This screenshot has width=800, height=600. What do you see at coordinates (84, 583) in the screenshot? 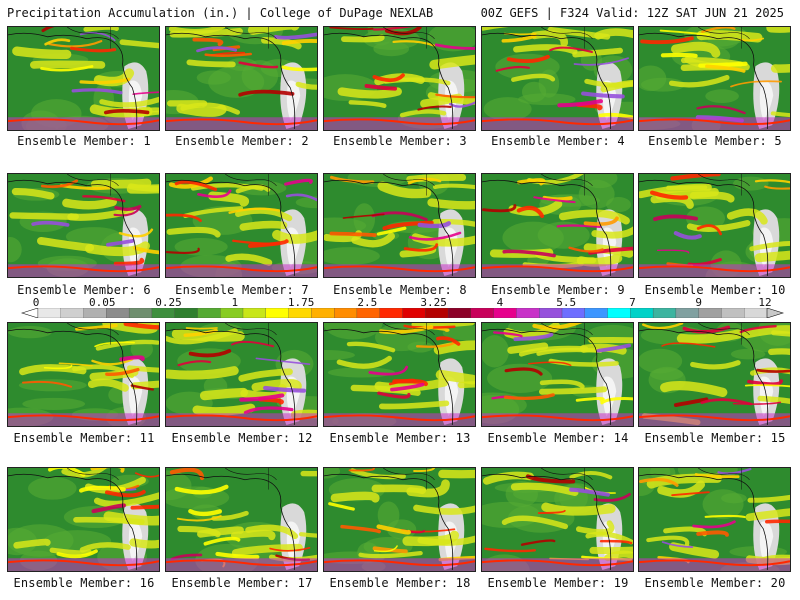
I see `ensemble-member-caption: Ensemble Member: 16` at bounding box center [84, 583].